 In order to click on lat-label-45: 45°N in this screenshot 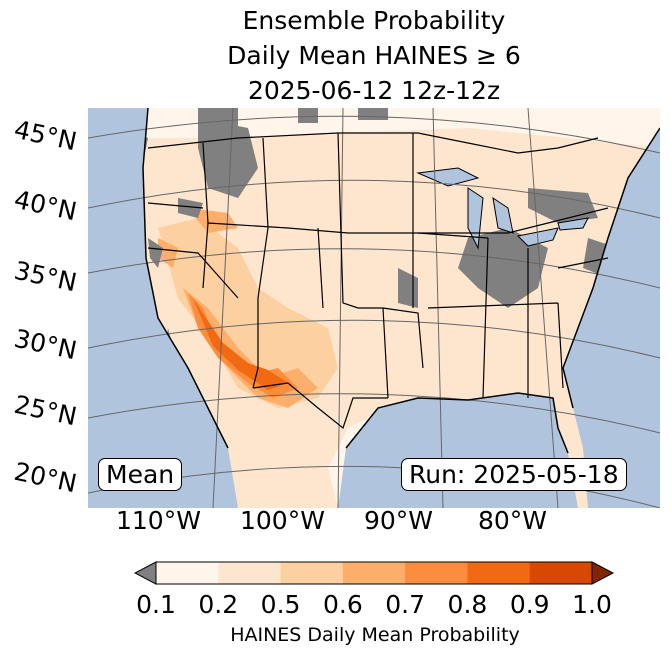, I will do `click(45, 135)`.